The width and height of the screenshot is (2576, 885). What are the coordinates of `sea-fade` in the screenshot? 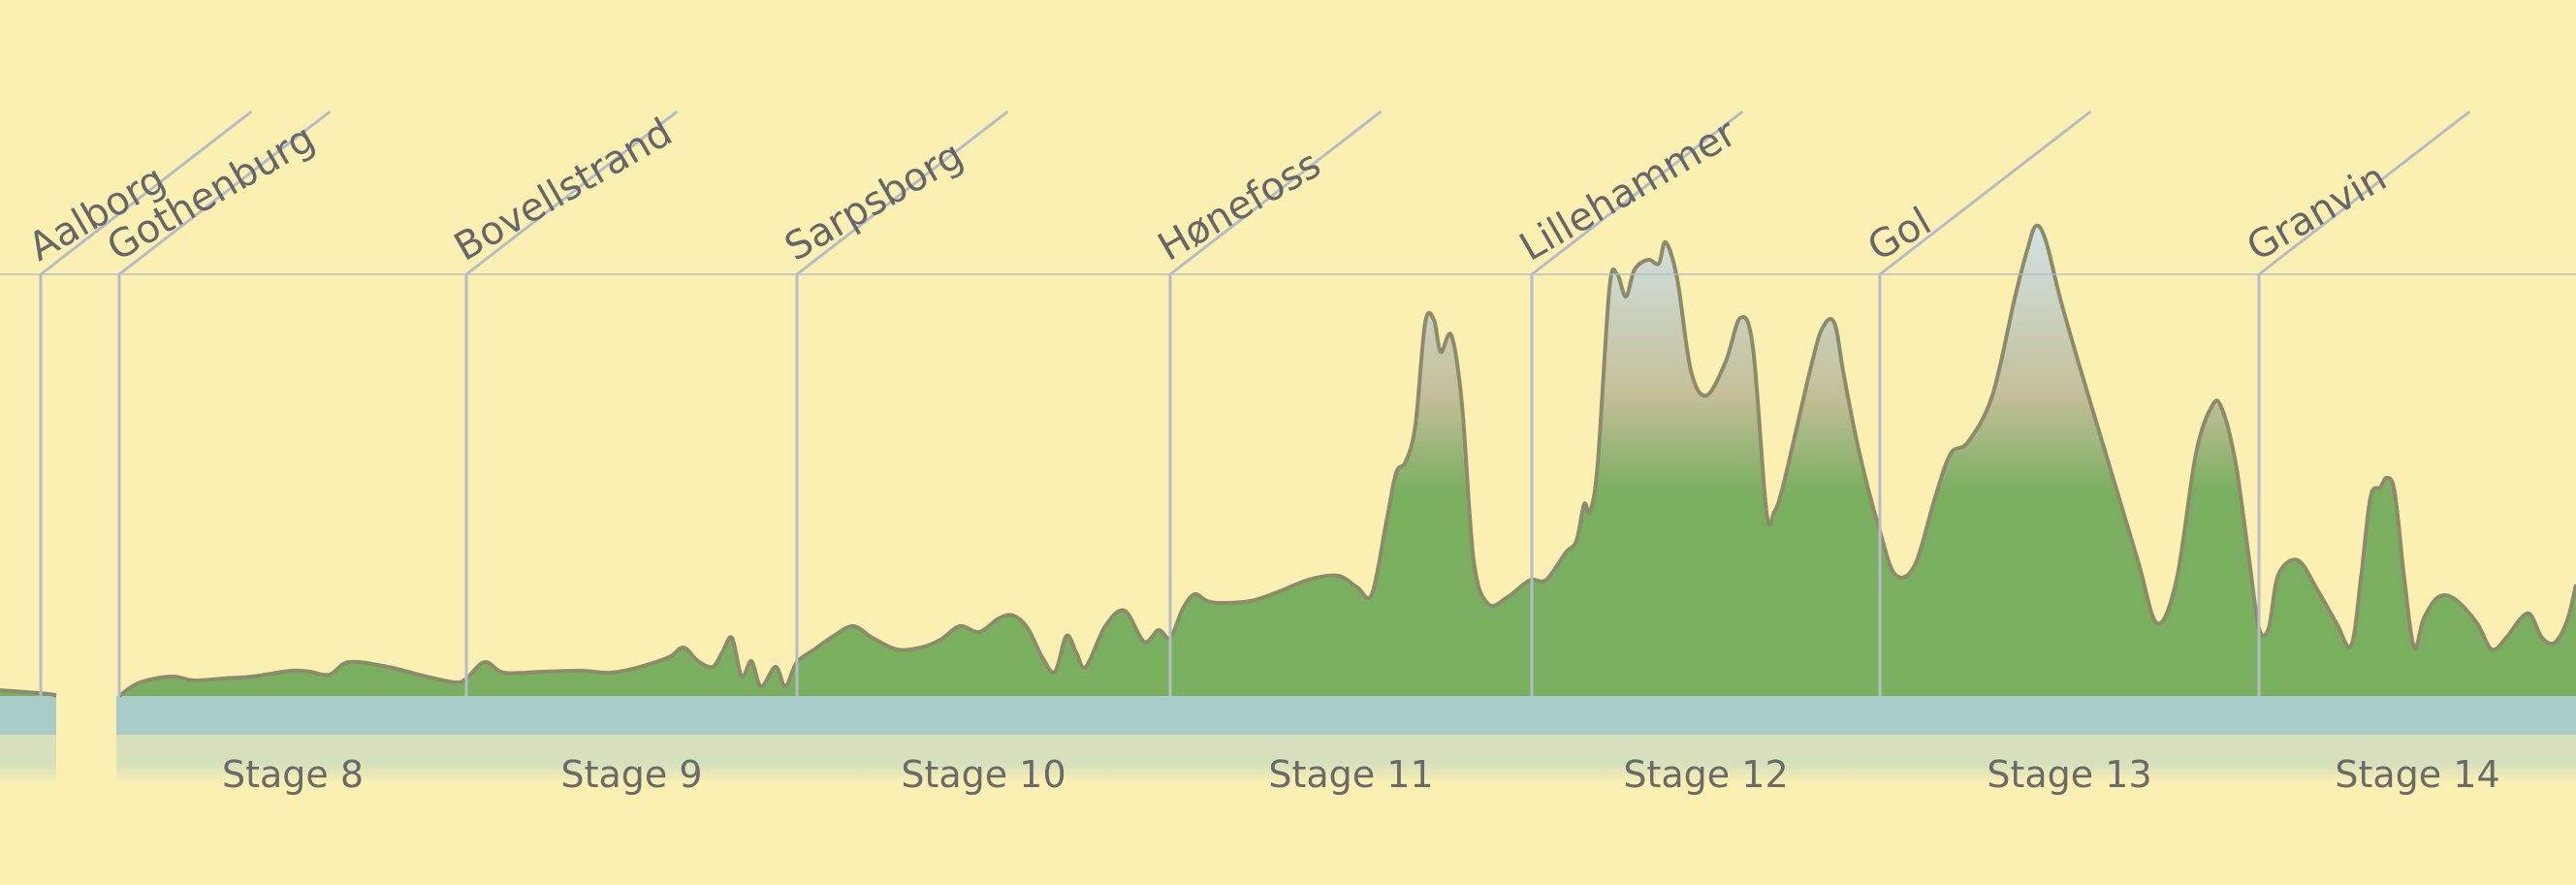 It's located at (28, 759).